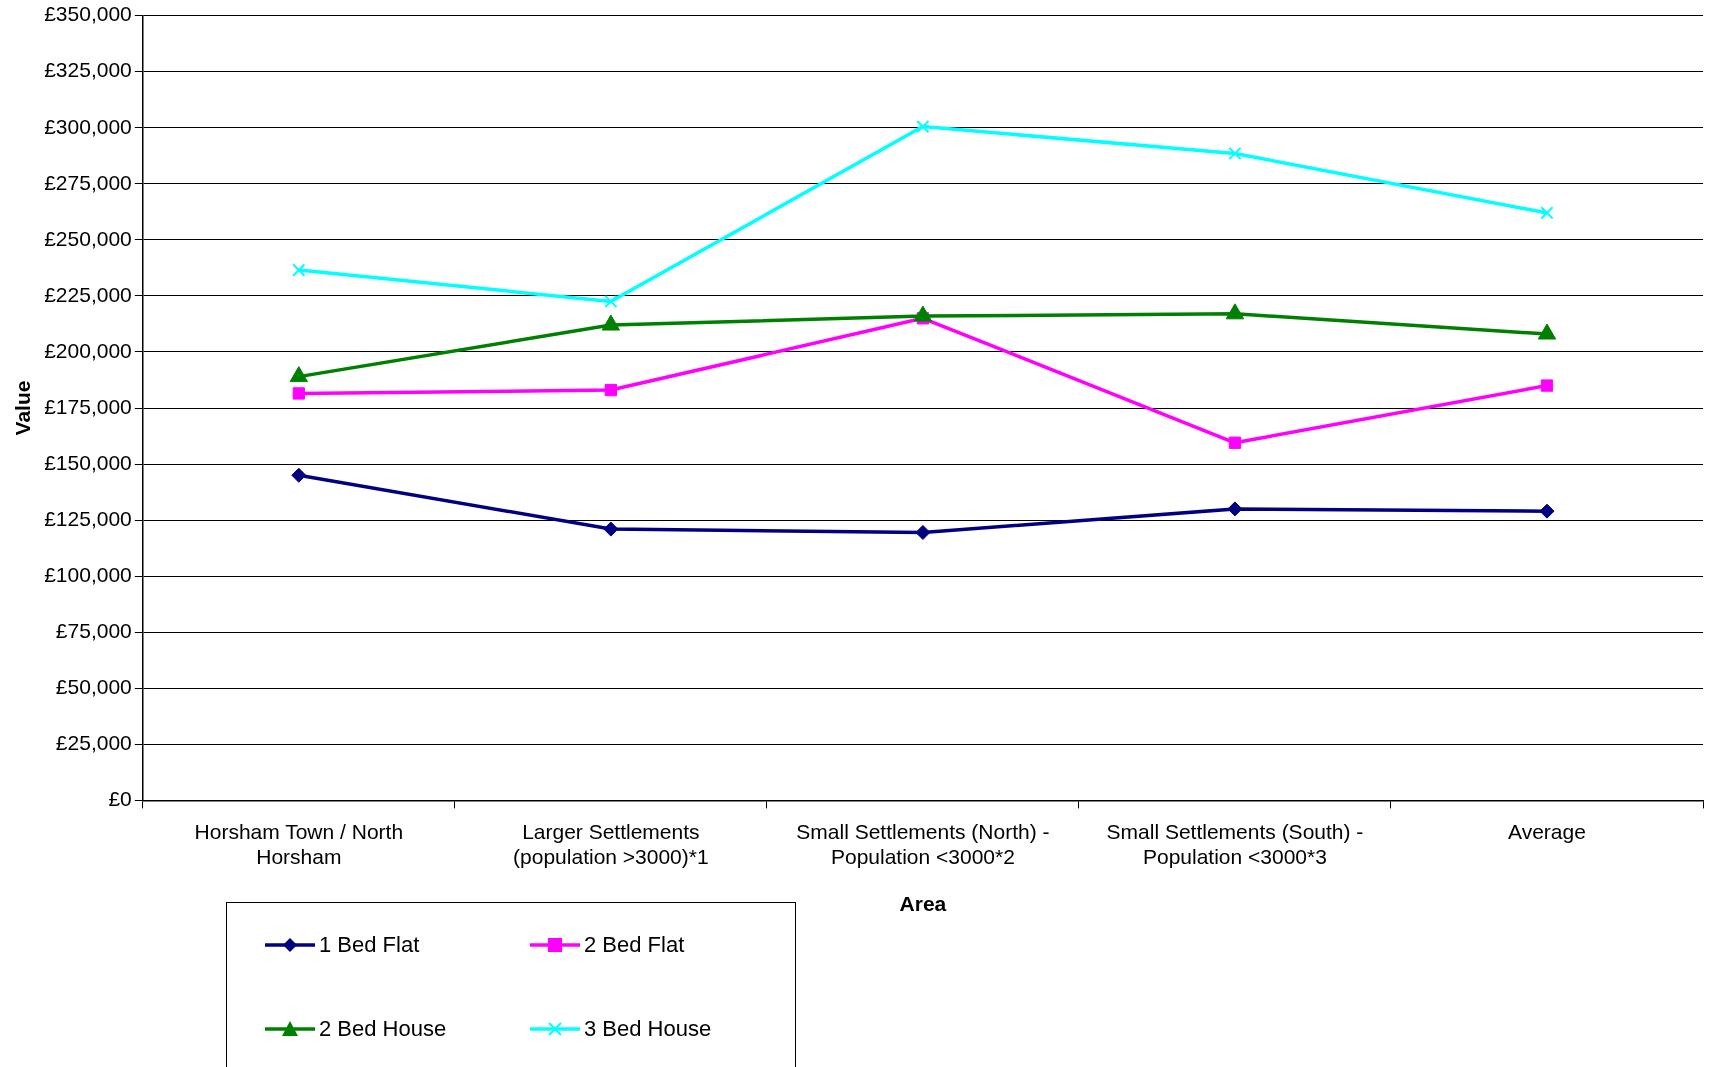  Describe the element at coordinates (88, 238) in the screenshot. I see `y-tick-label: £250,000` at that location.